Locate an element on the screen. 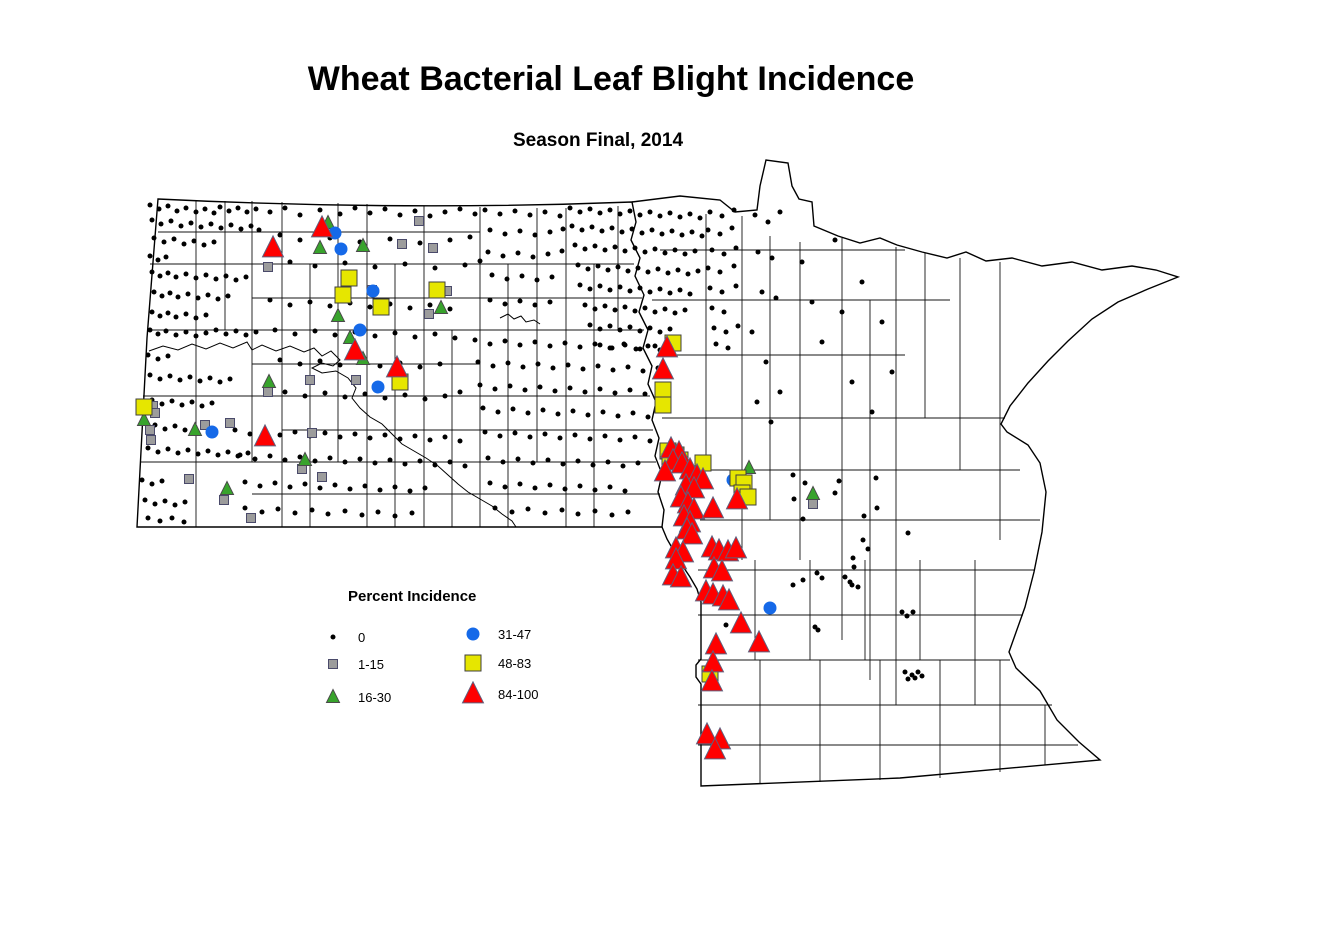 This screenshot has width=1341, height=926. legend-label: 1-15 is located at coordinates (371, 664).